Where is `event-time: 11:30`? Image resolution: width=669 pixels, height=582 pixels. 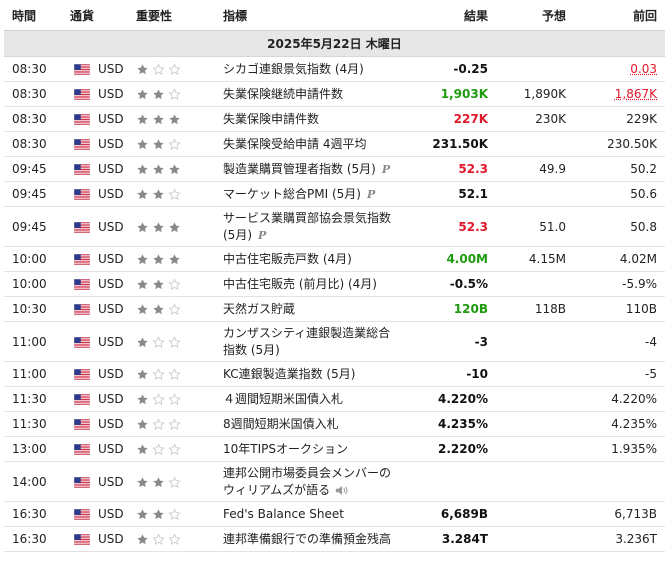
event-time: 11:30 is located at coordinates (37, 424).